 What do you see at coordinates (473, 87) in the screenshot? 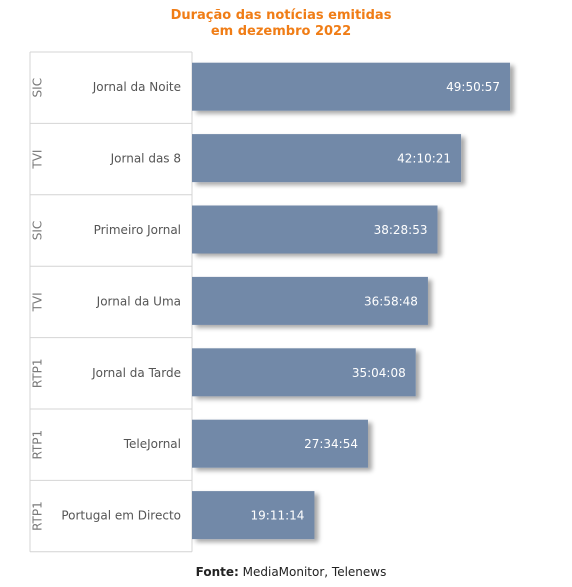
I see `value-label: 49:50:57` at bounding box center [473, 87].